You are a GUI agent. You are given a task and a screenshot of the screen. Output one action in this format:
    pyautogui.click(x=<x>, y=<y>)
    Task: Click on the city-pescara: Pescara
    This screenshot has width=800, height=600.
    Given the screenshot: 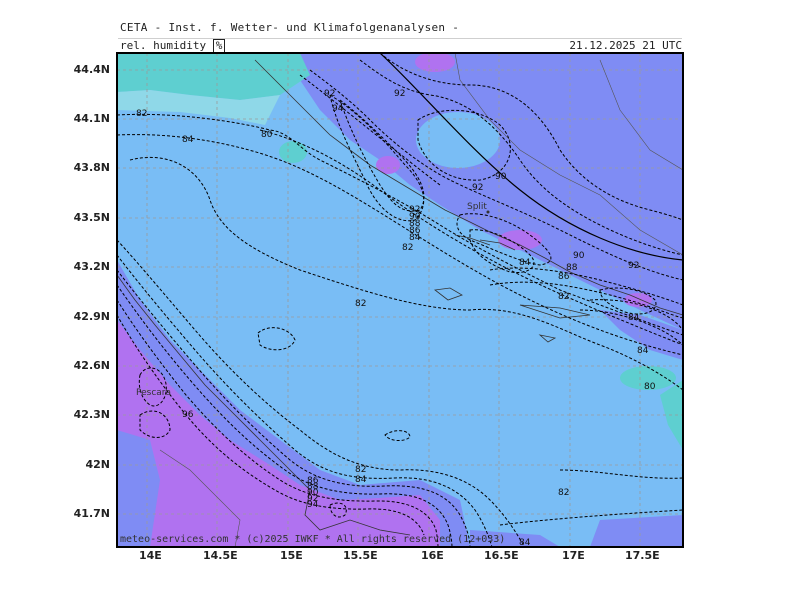 What is the action you would take?
    pyautogui.click(x=153, y=393)
    